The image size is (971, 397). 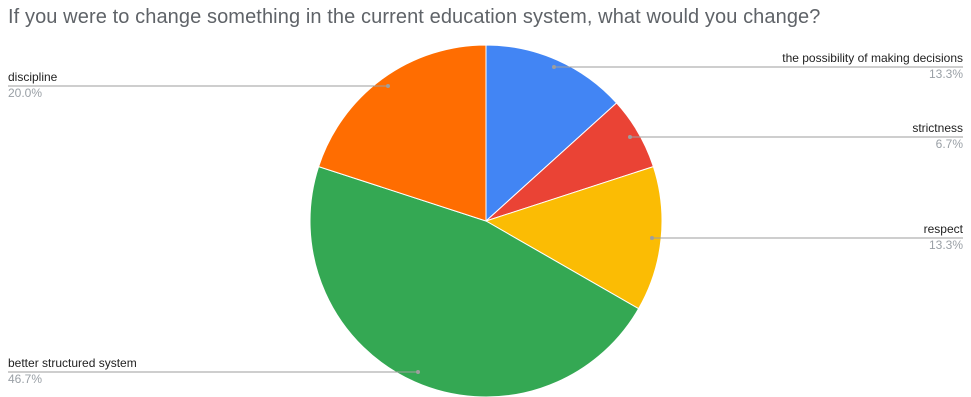 I want to click on slice-label-name: better structured system, so click(x=72, y=363).